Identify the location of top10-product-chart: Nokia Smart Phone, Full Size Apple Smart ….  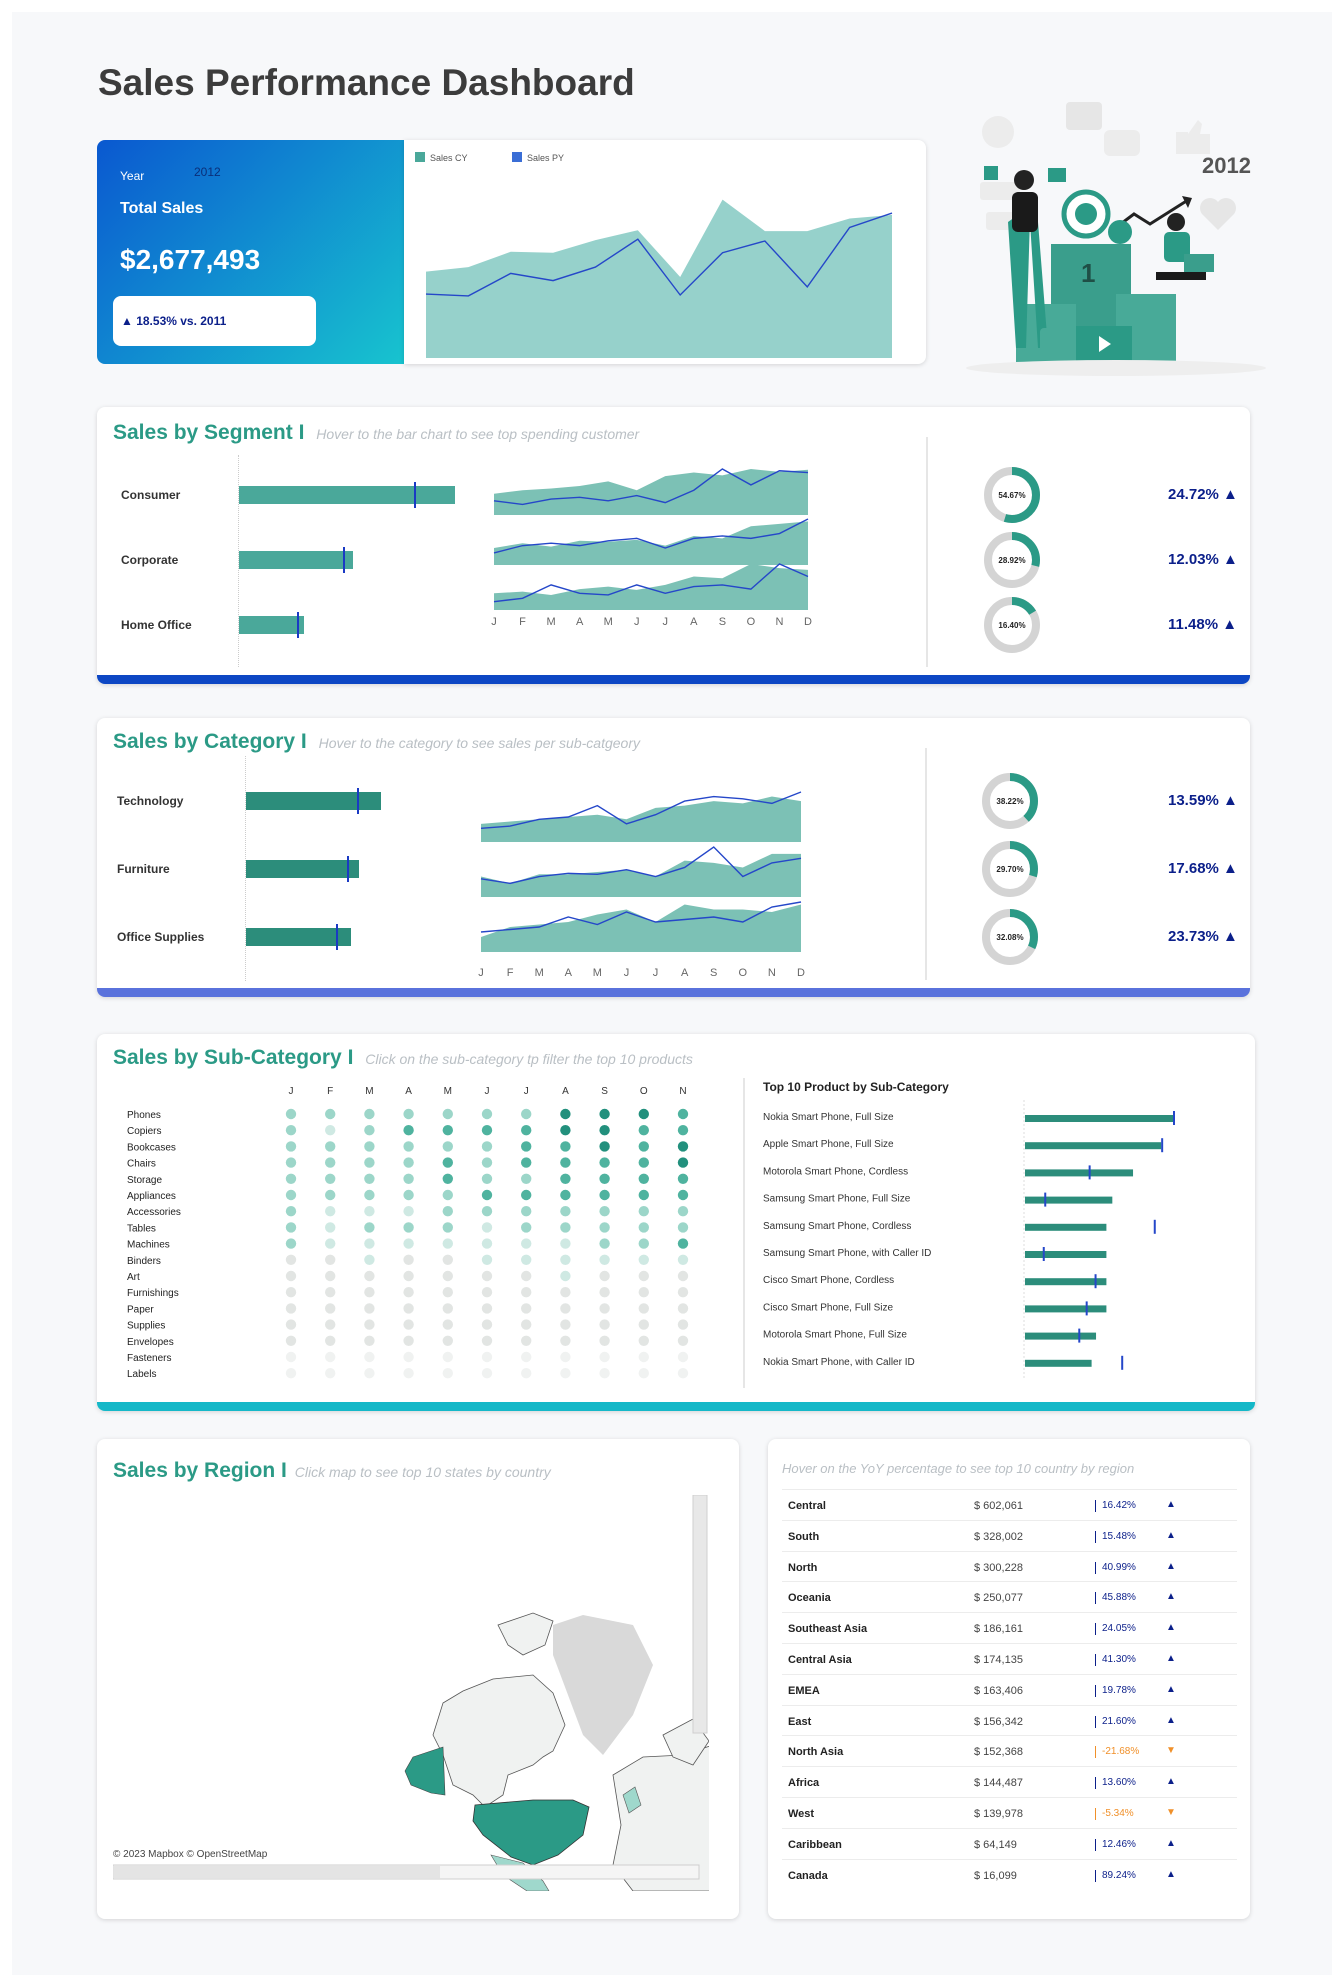
(1002, 1245).